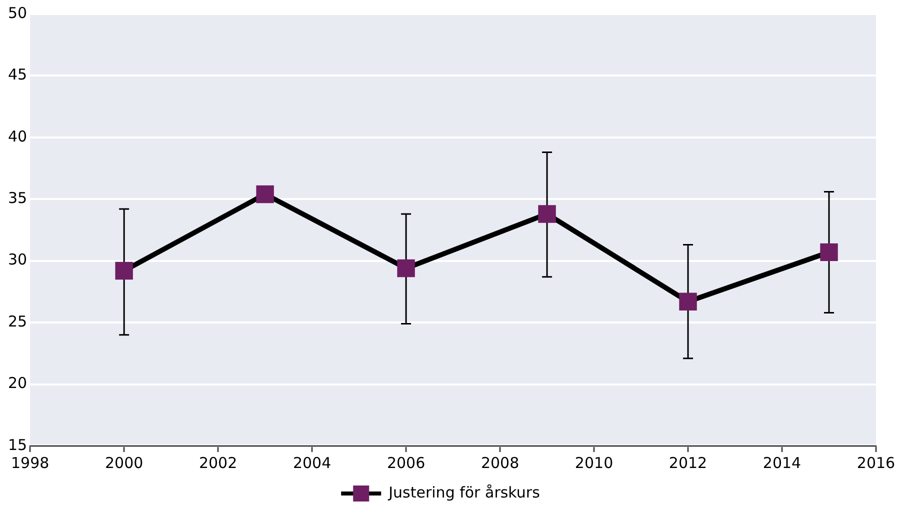  I want to click on y-tick-label: 20, so click(18, 383).